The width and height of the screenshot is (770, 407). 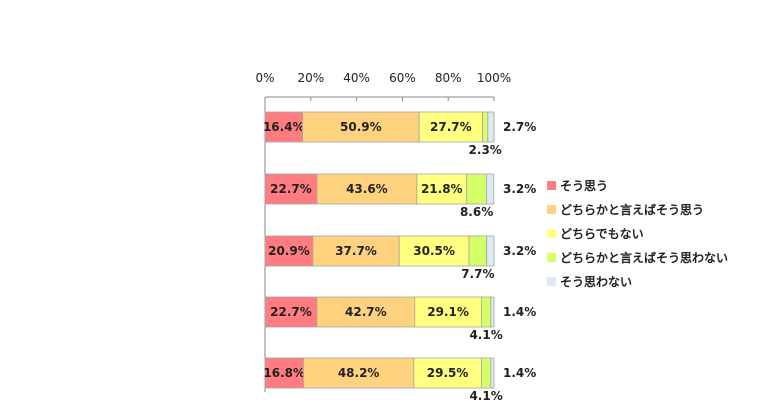 I want to click on data-label: 48.2%, so click(x=359, y=373).